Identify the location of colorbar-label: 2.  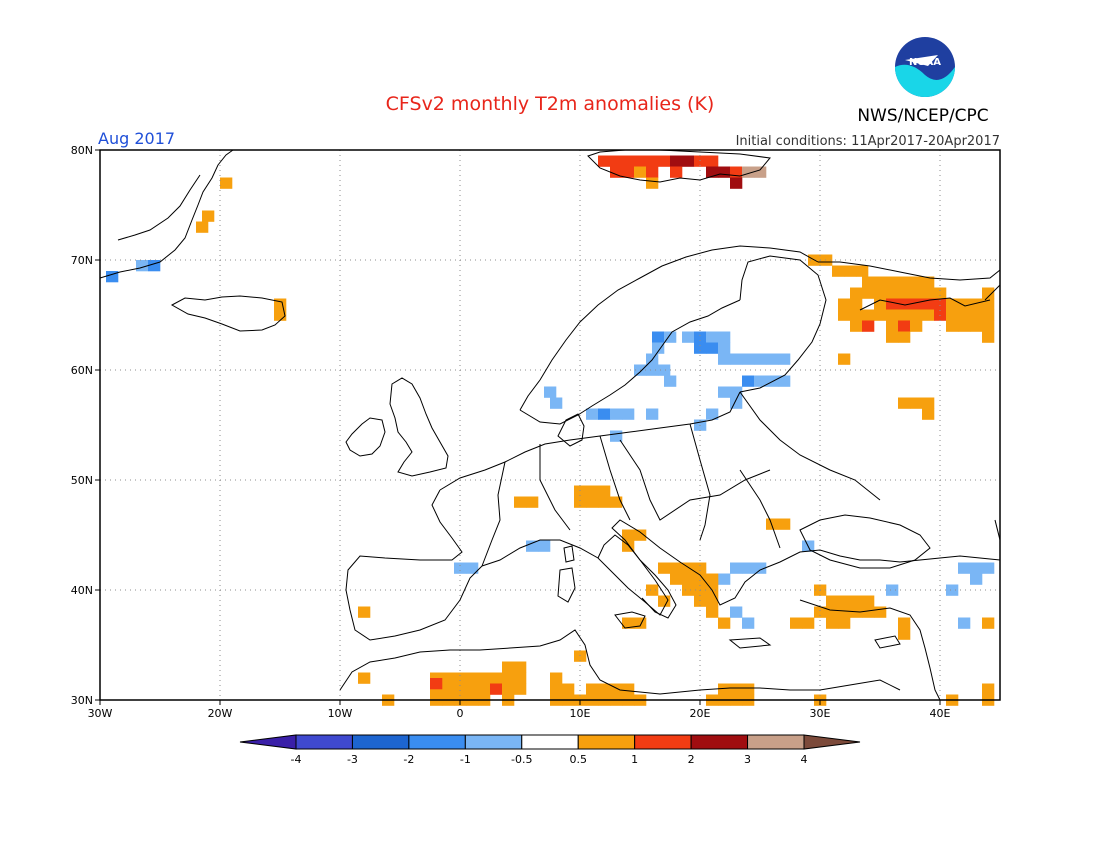
(691, 759).